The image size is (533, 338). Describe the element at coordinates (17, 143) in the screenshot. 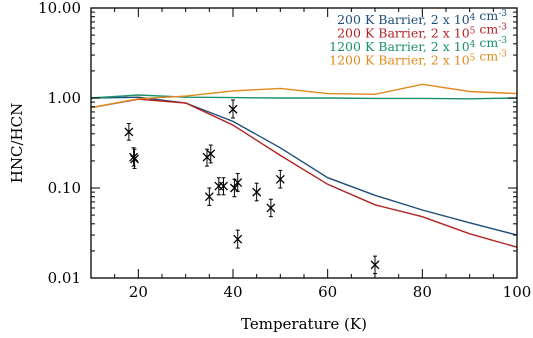

I see `y-axis-title: HNC/HCN` at that location.